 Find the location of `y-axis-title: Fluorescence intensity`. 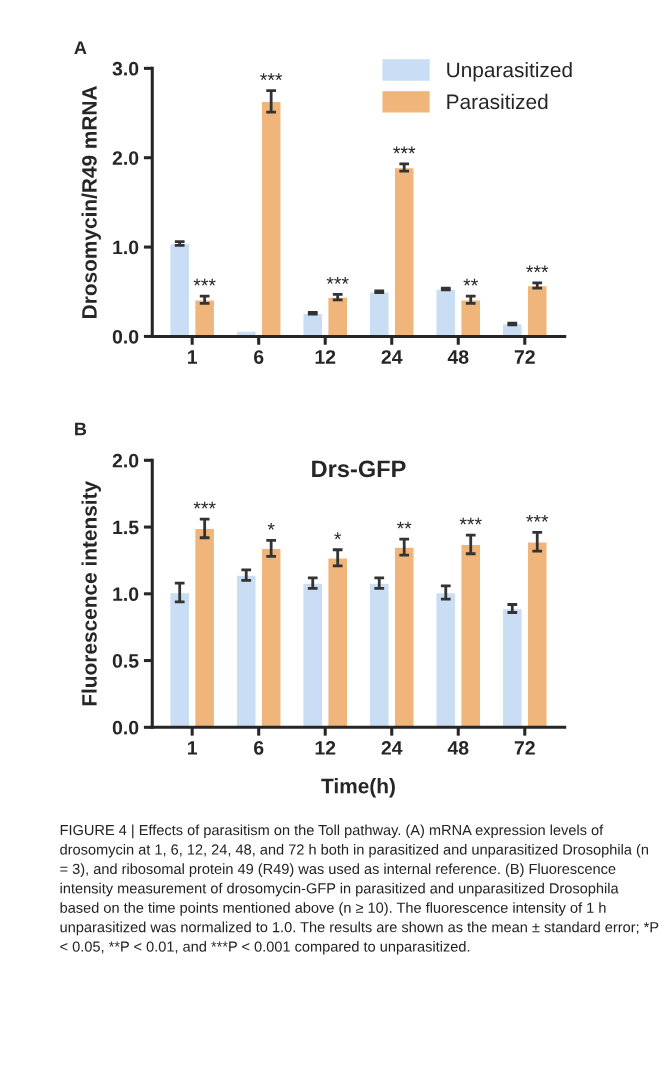

y-axis-title: Fluorescence intensity is located at coordinates (91, 593).